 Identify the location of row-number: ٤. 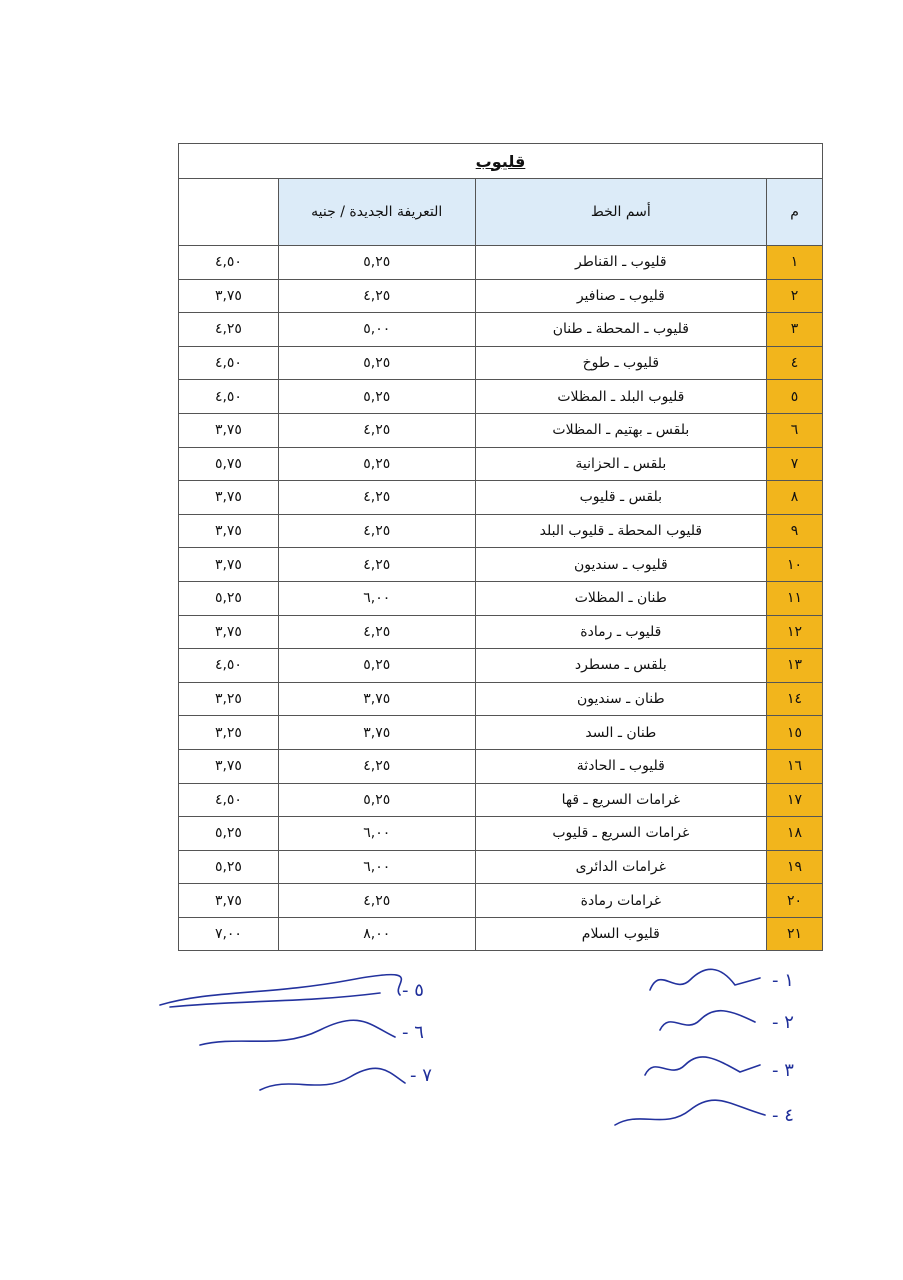
(794, 363).